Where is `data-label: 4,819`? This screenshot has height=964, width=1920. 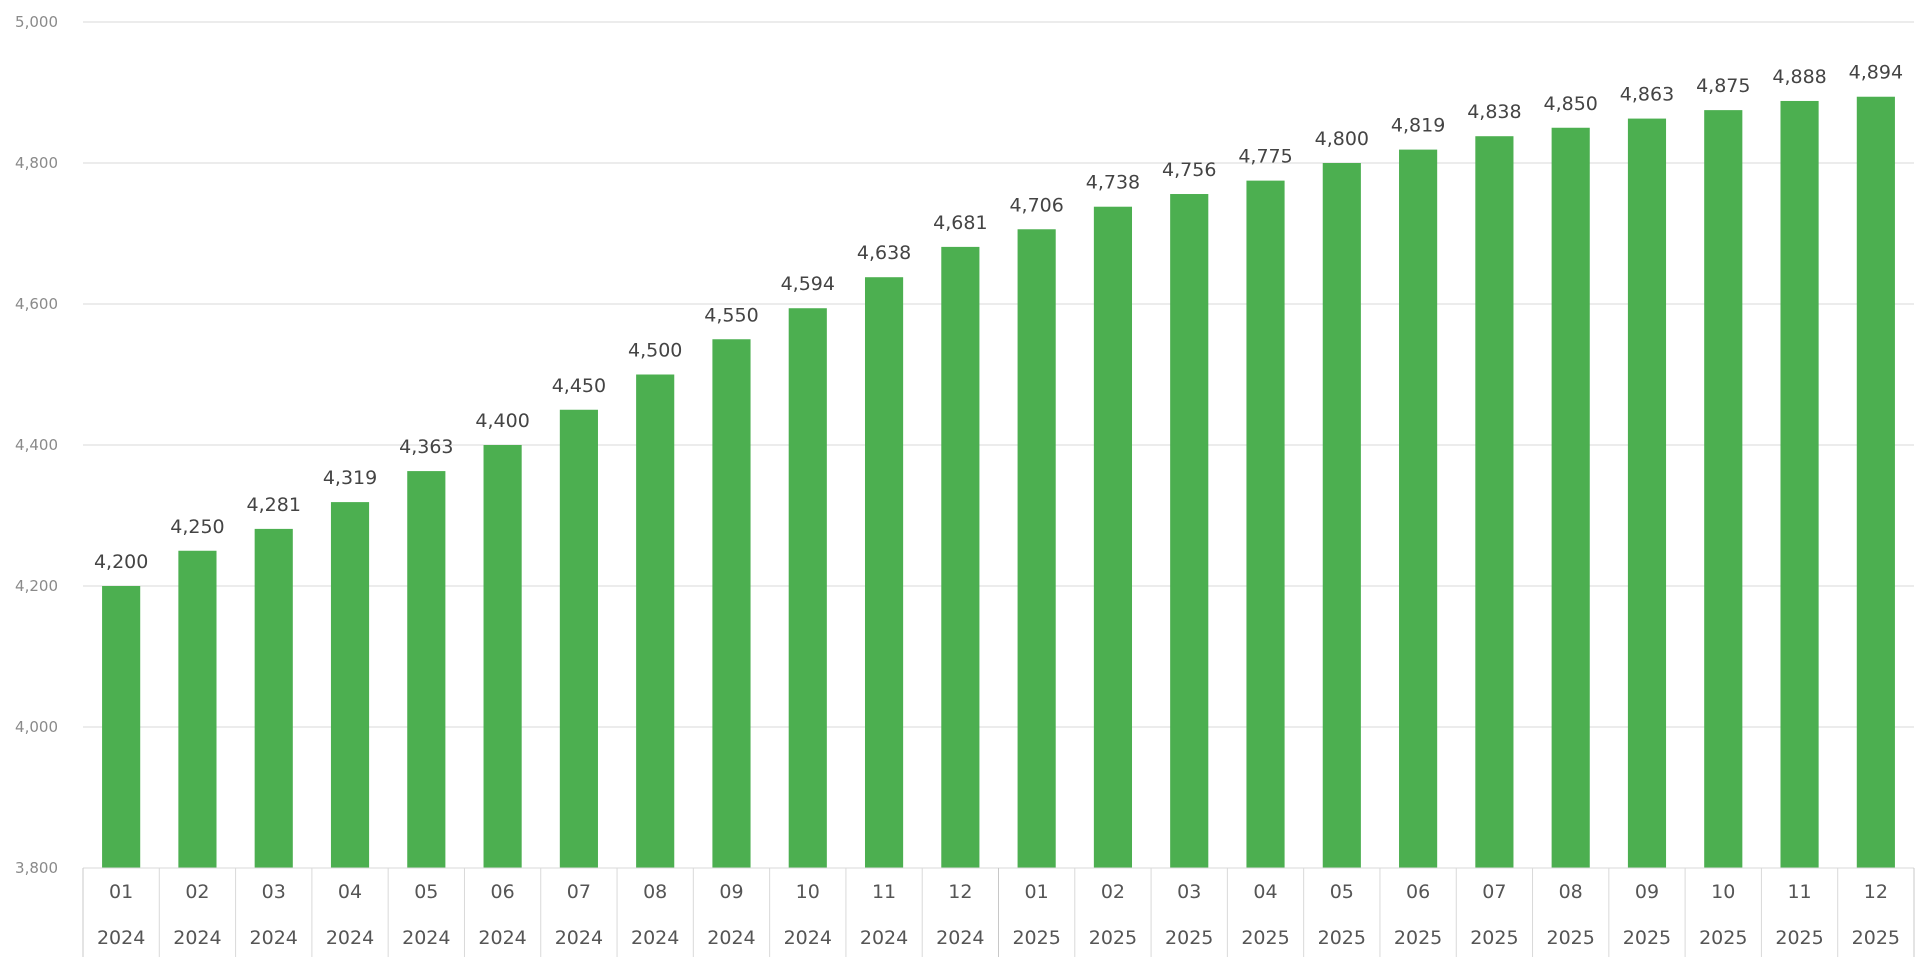 data-label: 4,819 is located at coordinates (1418, 126).